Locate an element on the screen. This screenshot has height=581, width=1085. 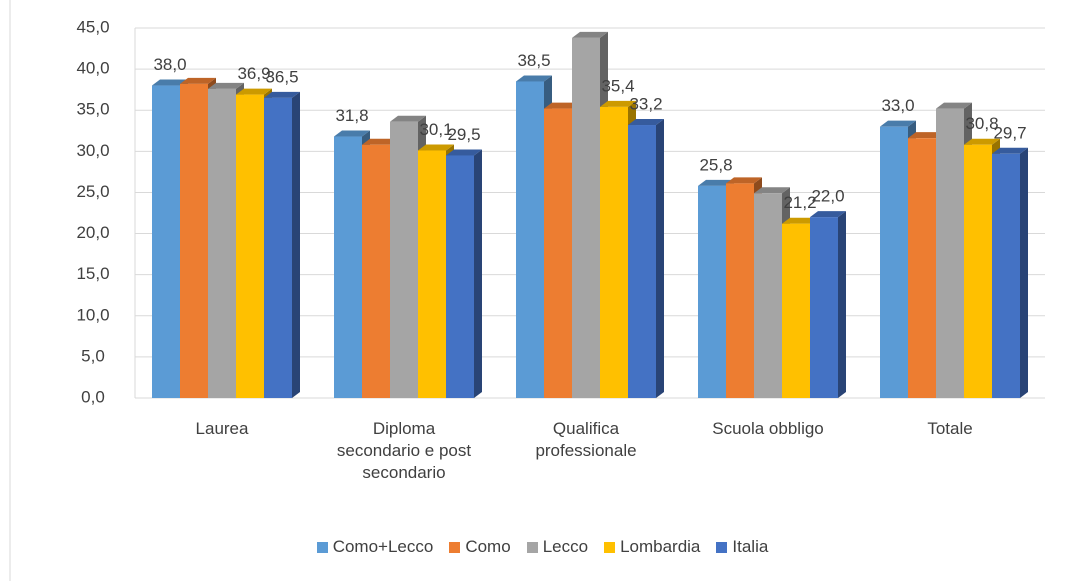
y-tick-label: 45,0 is located at coordinates (92, 26).